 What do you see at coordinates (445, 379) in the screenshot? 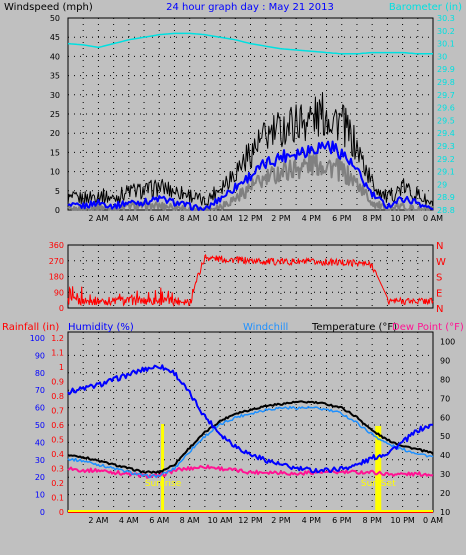
I see `temperature-tick-label: 80` at bounding box center [445, 379].